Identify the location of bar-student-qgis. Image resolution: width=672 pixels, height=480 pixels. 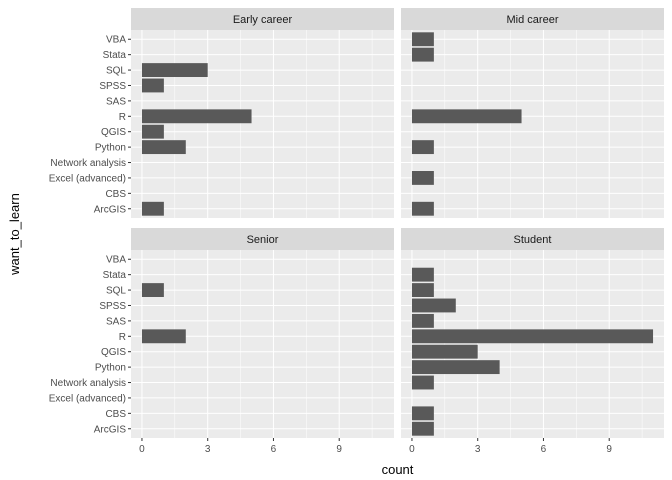
(444, 351).